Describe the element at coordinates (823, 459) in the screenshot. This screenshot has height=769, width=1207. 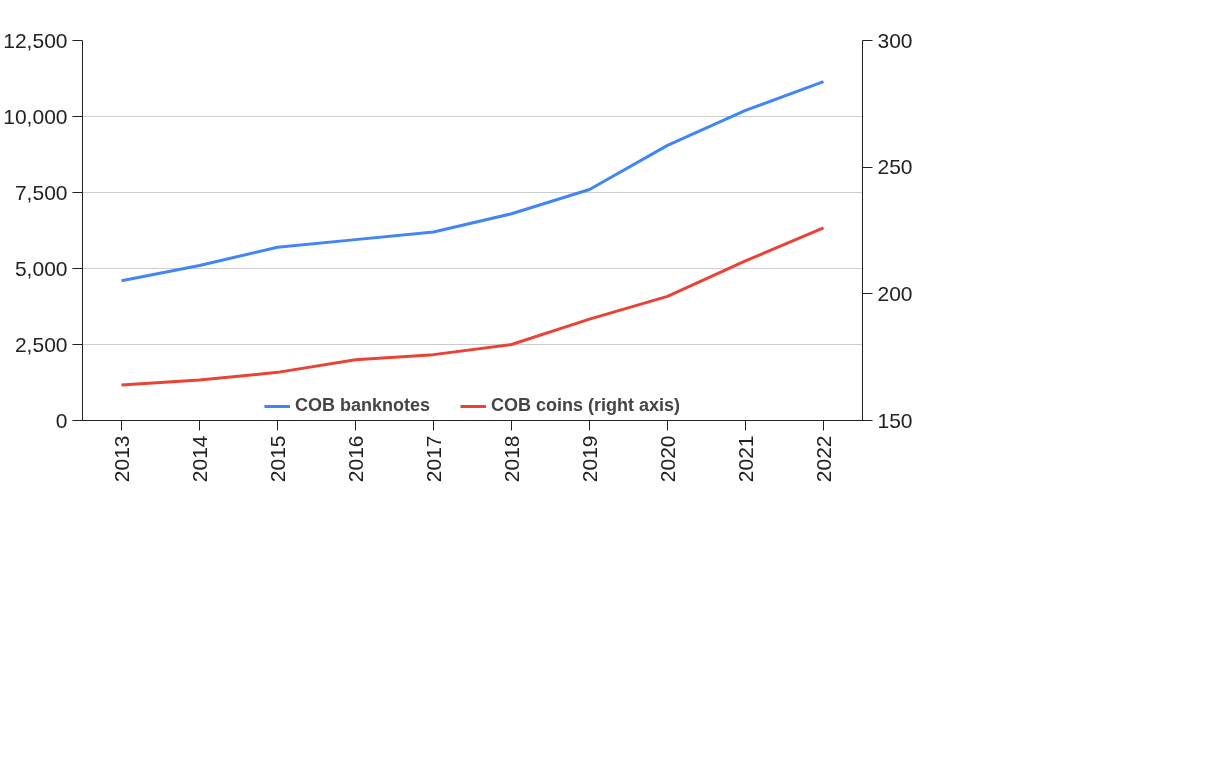
I see `x-tick-label: 2022` at that location.